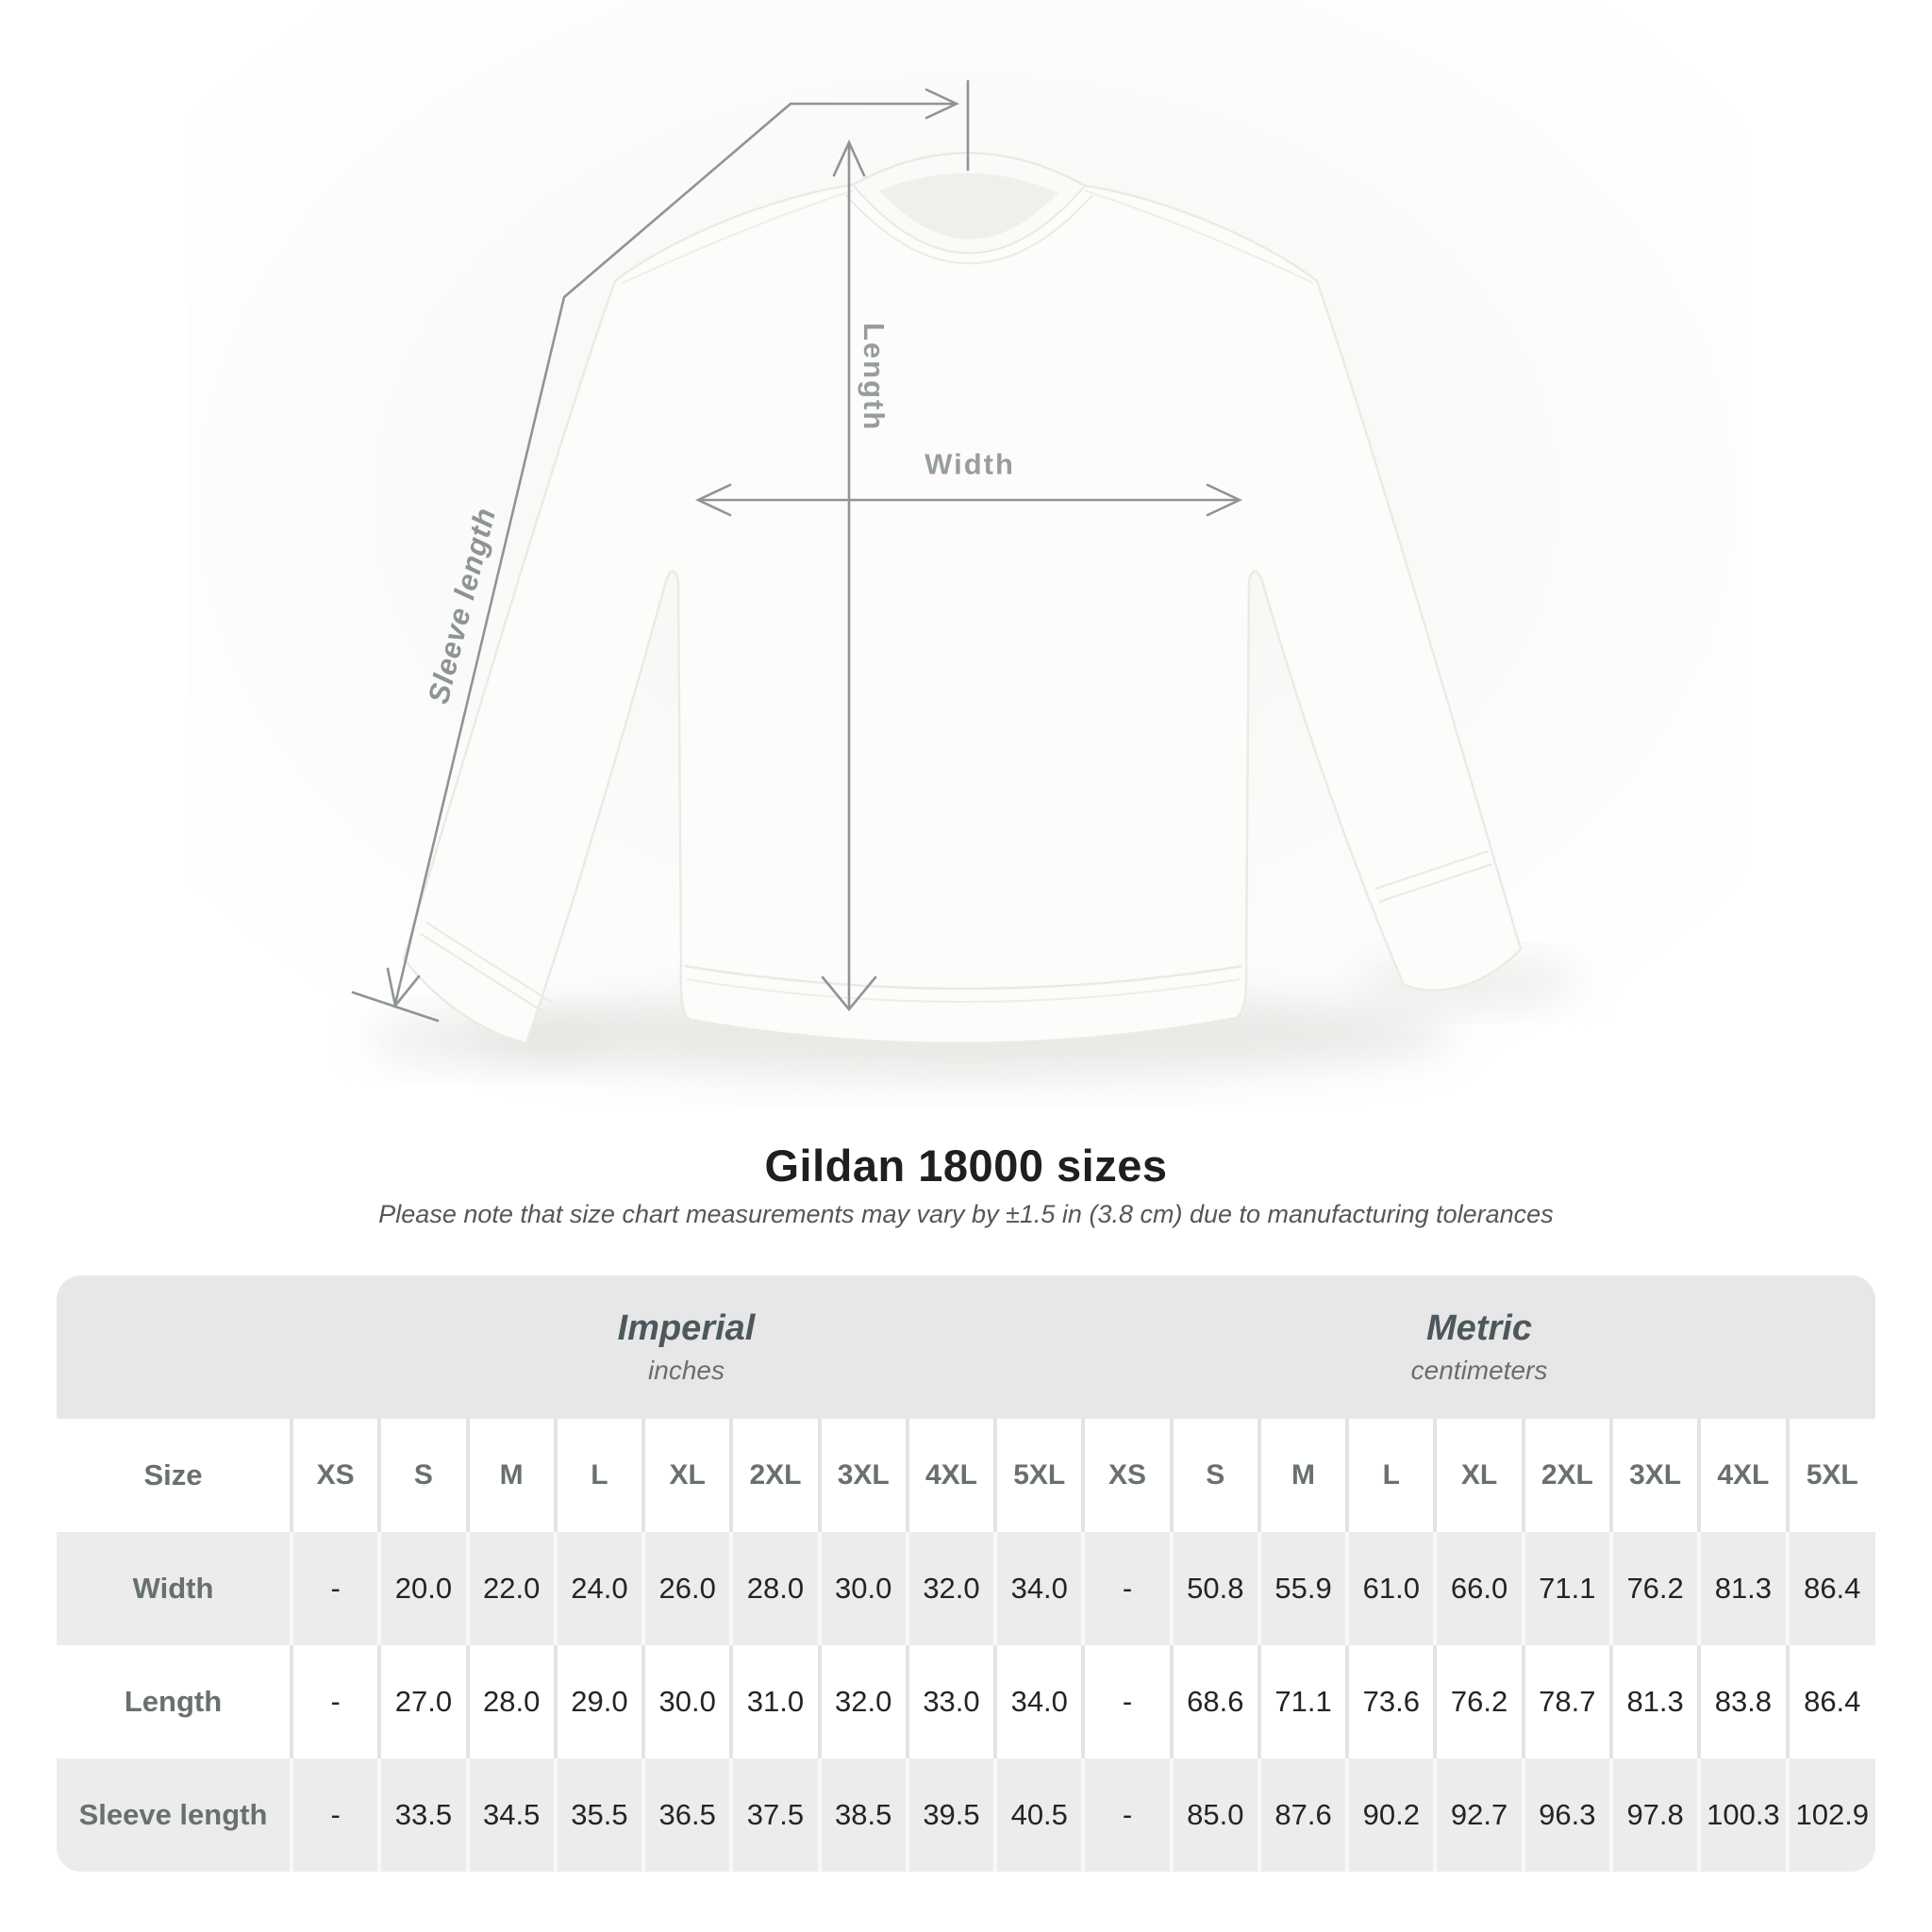 The height and width of the screenshot is (1932, 1932). I want to click on size-header-metric-4xl: 4XL, so click(1743, 1476).